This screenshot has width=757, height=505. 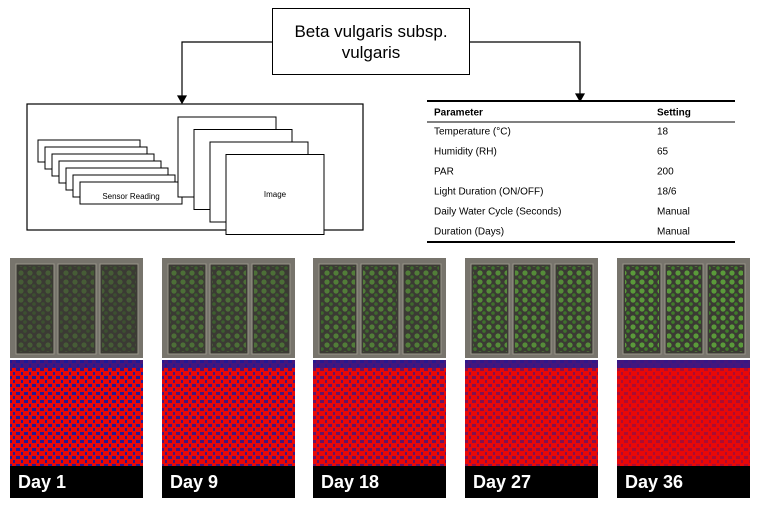 I want to click on parameter-cell: Temperature (°C), so click(x=472, y=132).